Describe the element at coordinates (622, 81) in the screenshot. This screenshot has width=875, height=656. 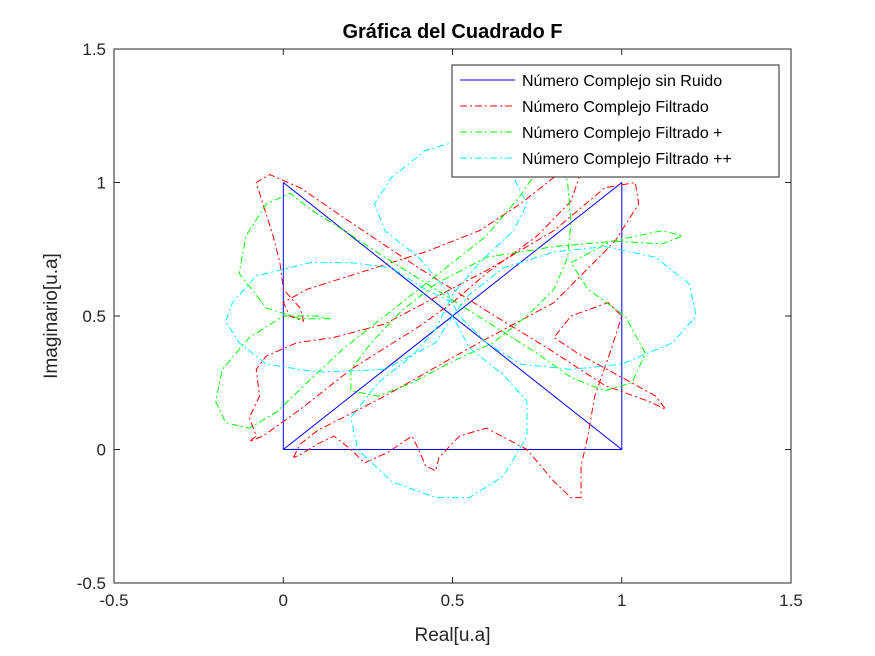
I see `legend-label-1: Número Complejo sin Ruido` at that location.